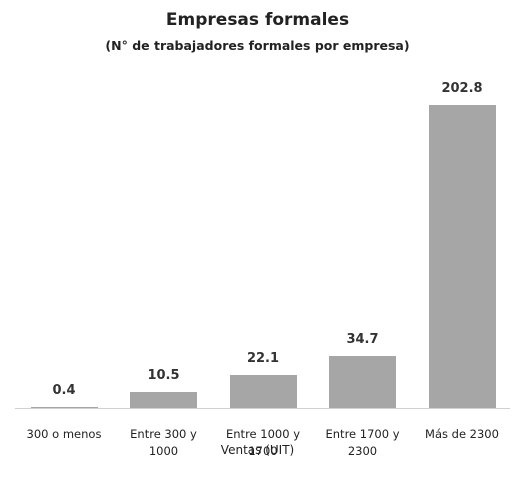 This screenshot has width=515, height=488. Describe the element at coordinates (263, 358) in the screenshot. I see `data-label: 22.1` at that location.